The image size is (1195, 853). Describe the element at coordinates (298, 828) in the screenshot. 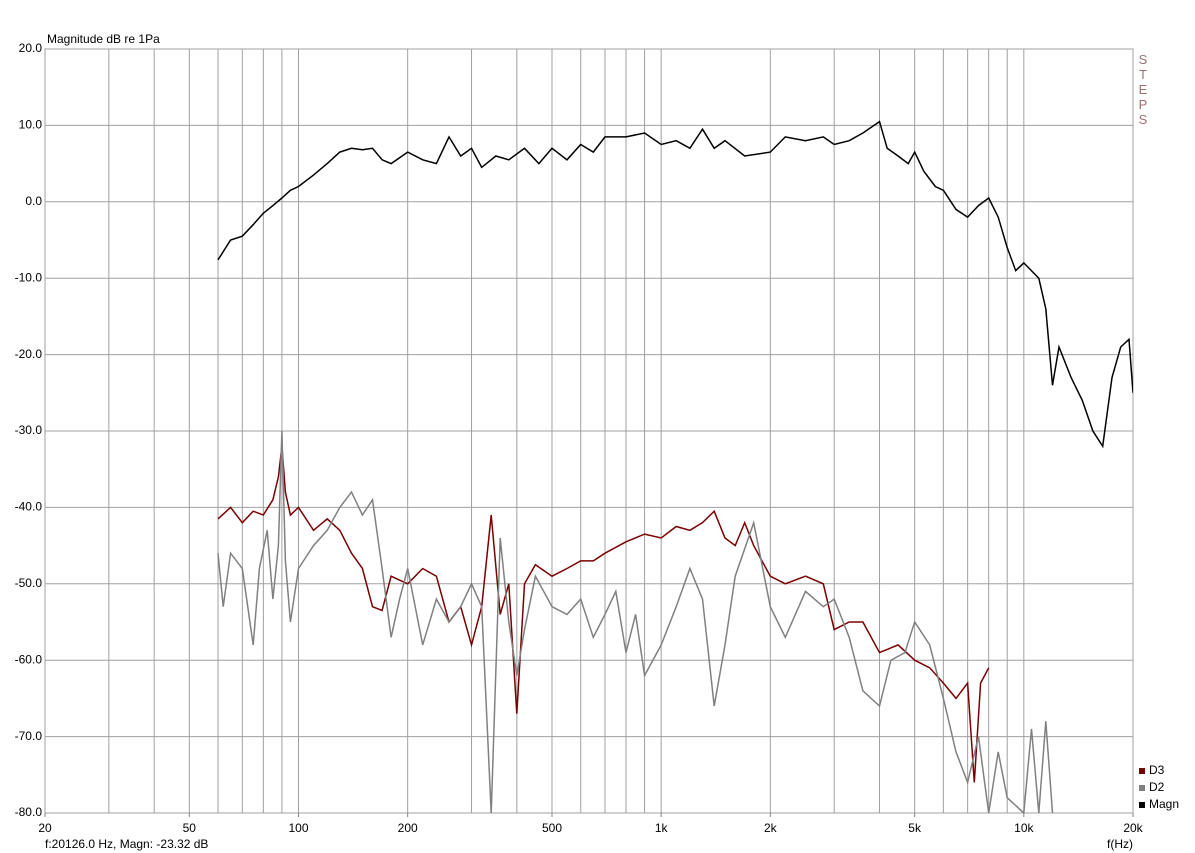

I see `x-tick-label: 100` at that location.